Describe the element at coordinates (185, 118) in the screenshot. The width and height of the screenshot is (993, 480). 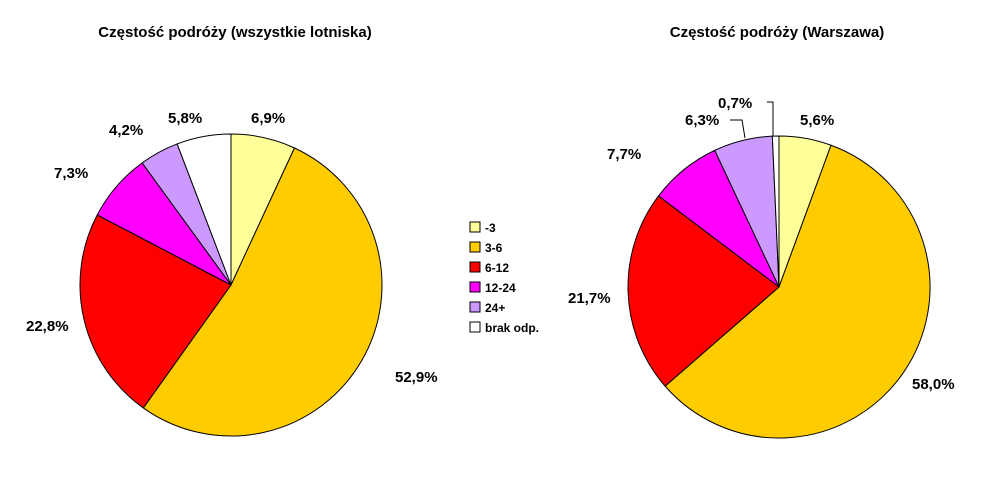
I see `data-label: 5,8%` at that location.